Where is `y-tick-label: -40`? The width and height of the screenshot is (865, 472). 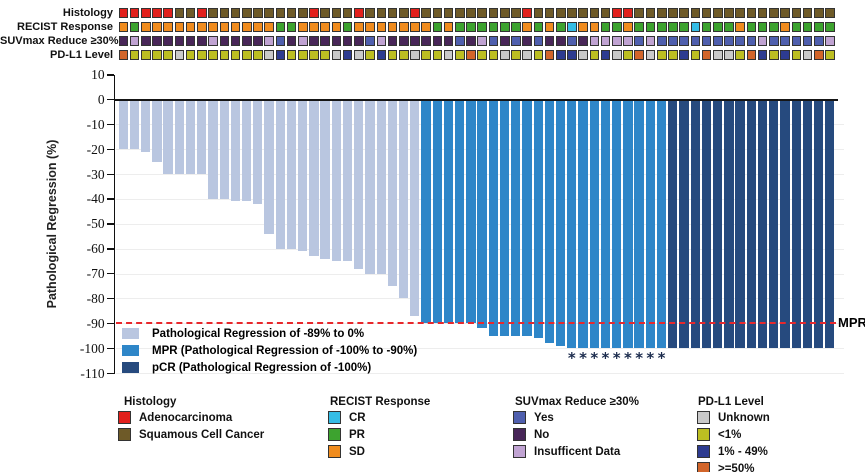 y-tick-label: -40 is located at coordinates (95, 199).